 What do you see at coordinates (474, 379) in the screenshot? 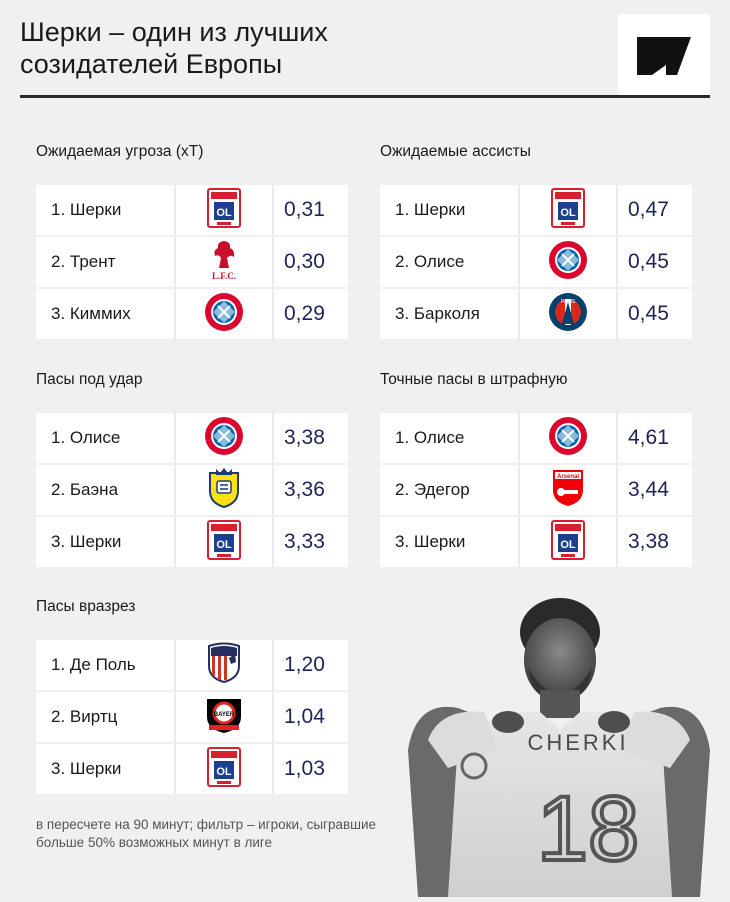
I see `section-title-box-passes: Точные пасы в штрафную` at bounding box center [474, 379].